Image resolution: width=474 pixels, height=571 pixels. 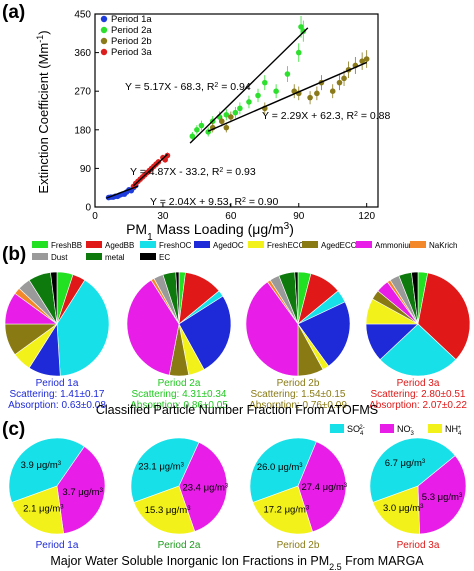 I want to click on panel-label-a: (a), so click(x=13, y=12).